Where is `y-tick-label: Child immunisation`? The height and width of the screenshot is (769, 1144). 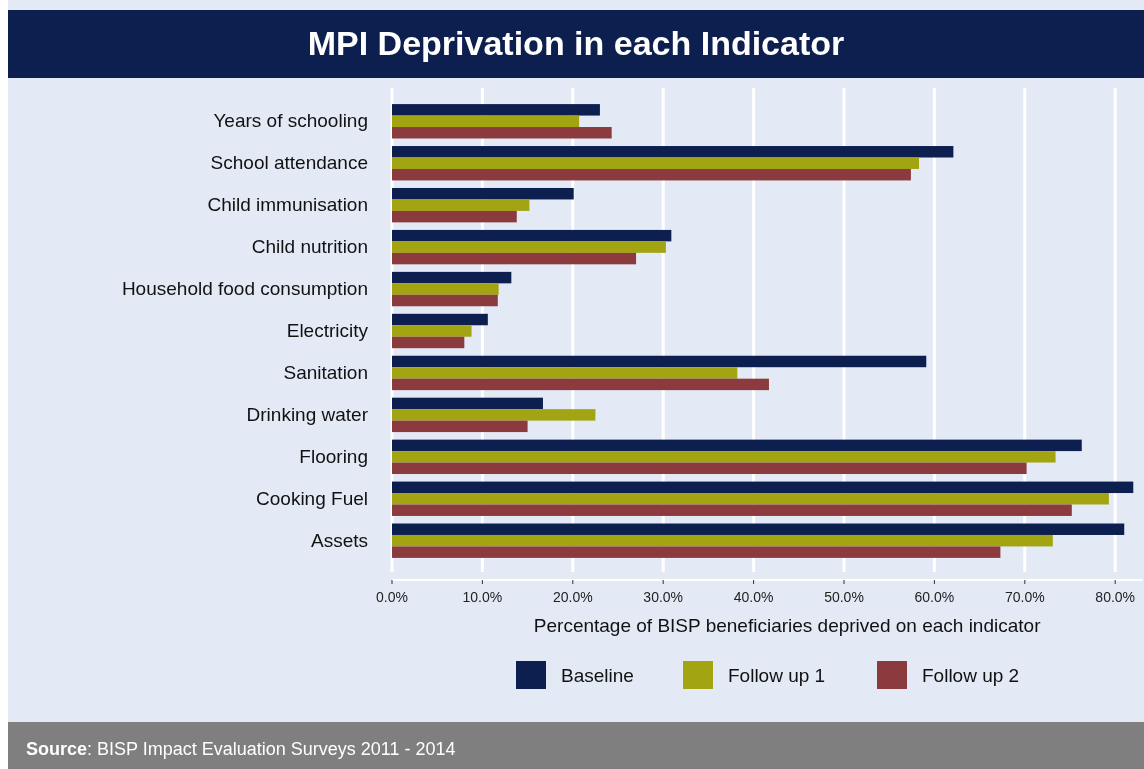 y-tick-label: Child immunisation is located at coordinates (287, 205).